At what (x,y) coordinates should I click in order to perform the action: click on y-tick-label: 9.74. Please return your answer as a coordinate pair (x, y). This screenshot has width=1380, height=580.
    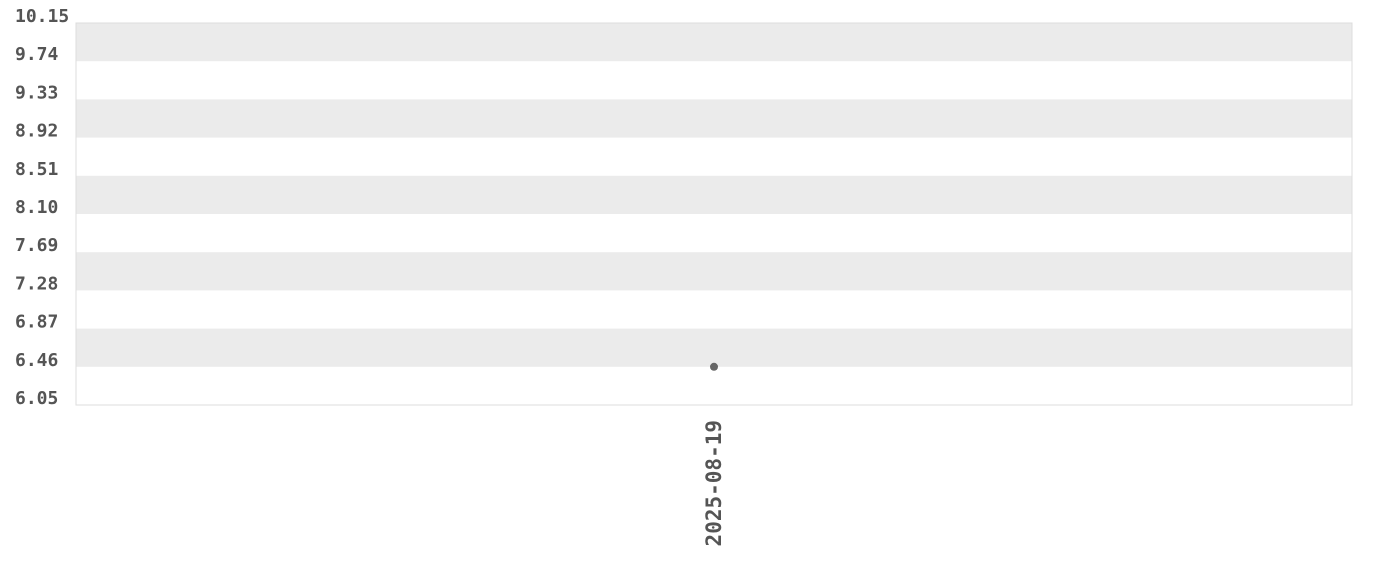
    Looking at the image, I should click on (37, 54).